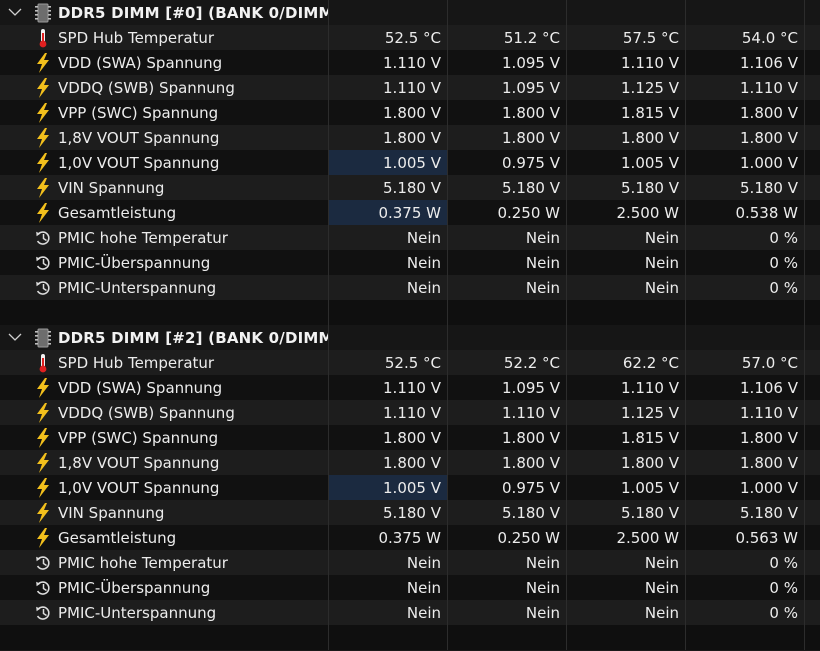 This screenshot has height=651, width=820. What do you see at coordinates (744, 537) in the screenshot?
I see `value-average: 0.563 W` at bounding box center [744, 537].